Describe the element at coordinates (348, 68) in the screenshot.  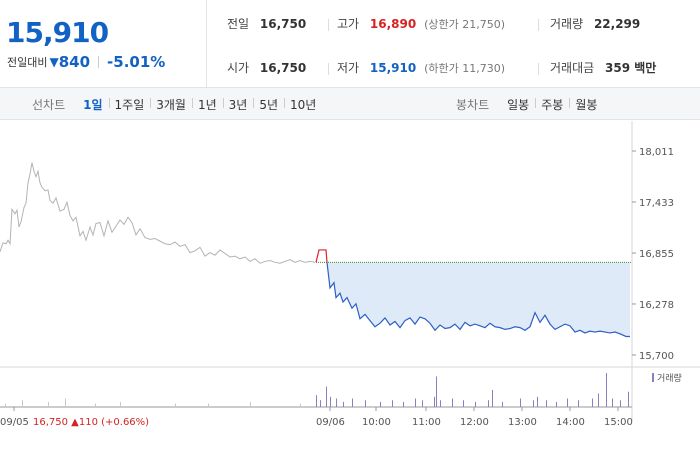
I see `low-label: 저가` at that location.